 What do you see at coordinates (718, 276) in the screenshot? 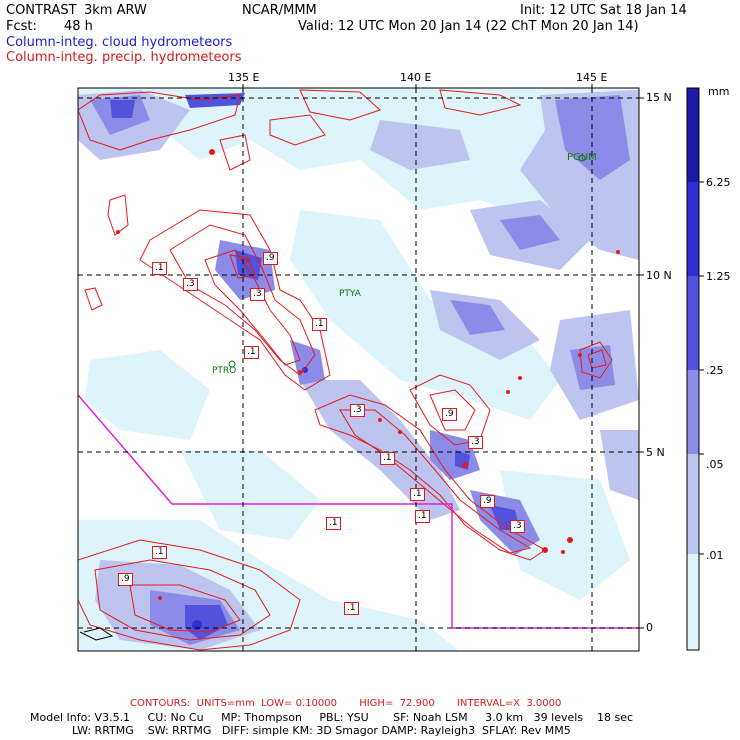
I see `colorbar-label: 1.25` at bounding box center [718, 276].